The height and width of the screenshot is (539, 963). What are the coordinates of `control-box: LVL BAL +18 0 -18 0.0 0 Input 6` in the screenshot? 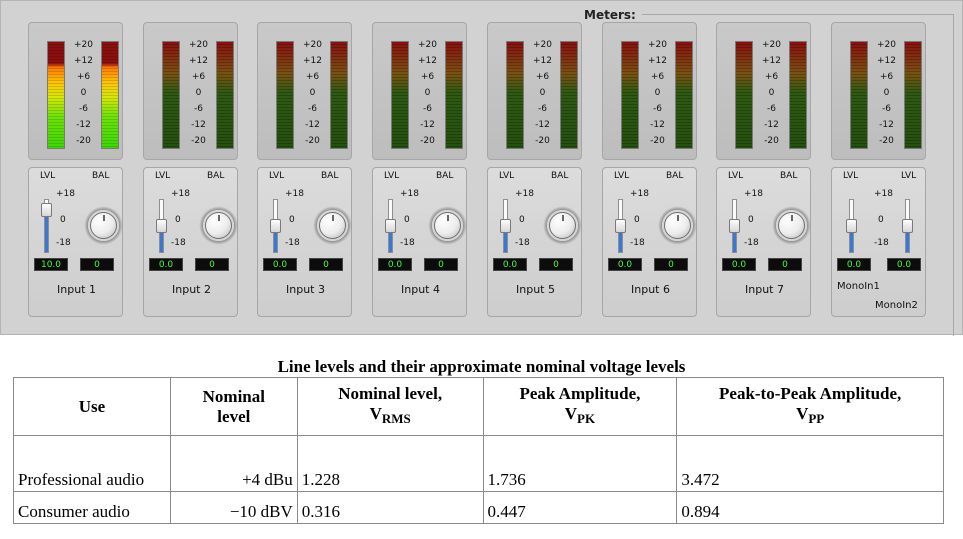 It's located at (649, 242).